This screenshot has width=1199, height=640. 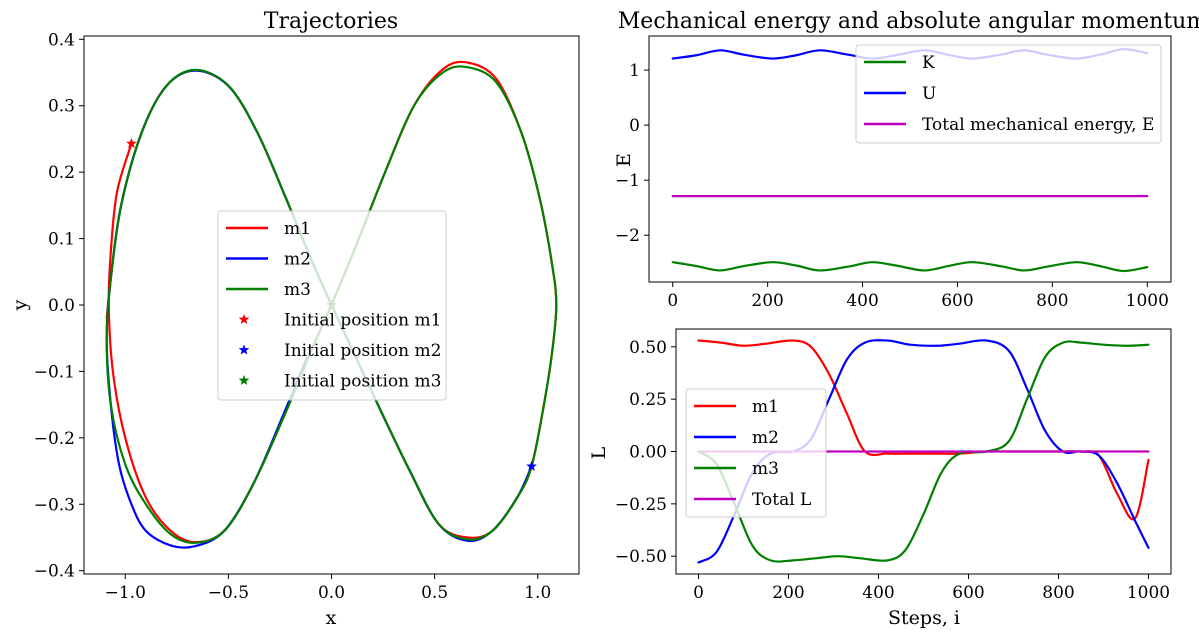 What do you see at coordinates (1038, 125) in the screenshot?
I see `energy-legend-label: Total mechanical energy, E` at bounding box center [1038, 125].